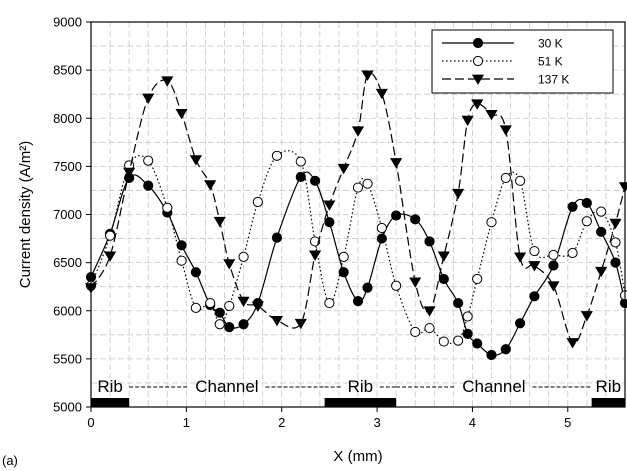 This screenshot has height=471, width=627. I want to click on y-tick-label: 5500, so click(67, 358).